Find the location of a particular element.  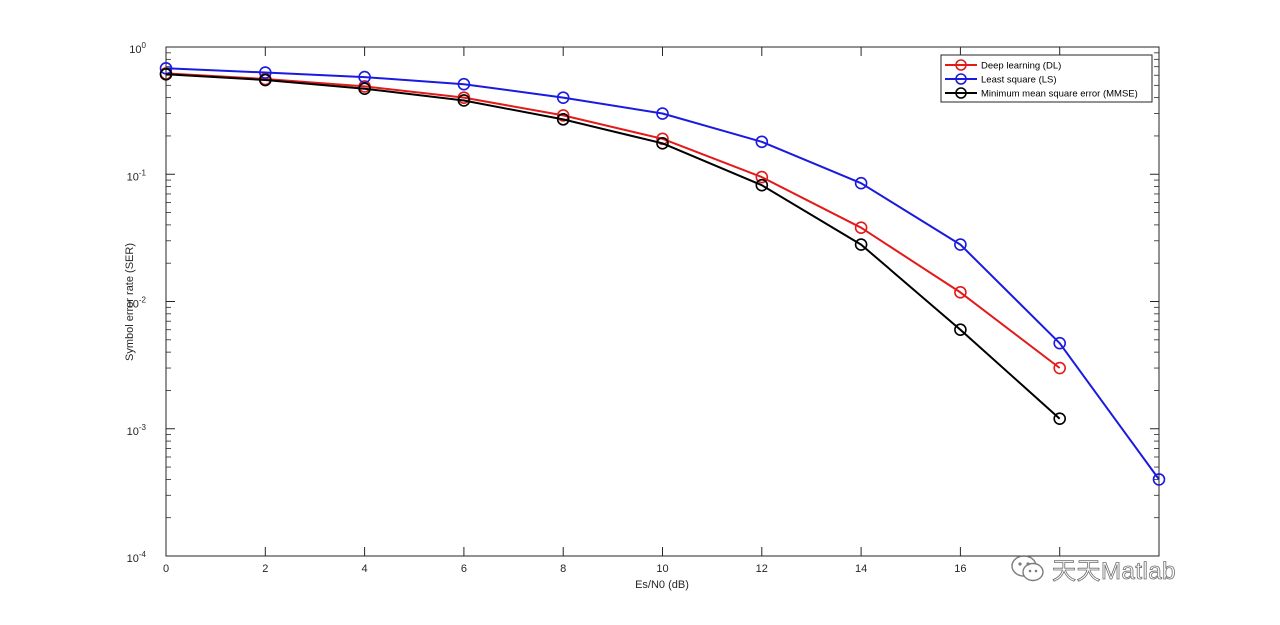

x-tick-label: 0 is located at coordinates (166, 569).